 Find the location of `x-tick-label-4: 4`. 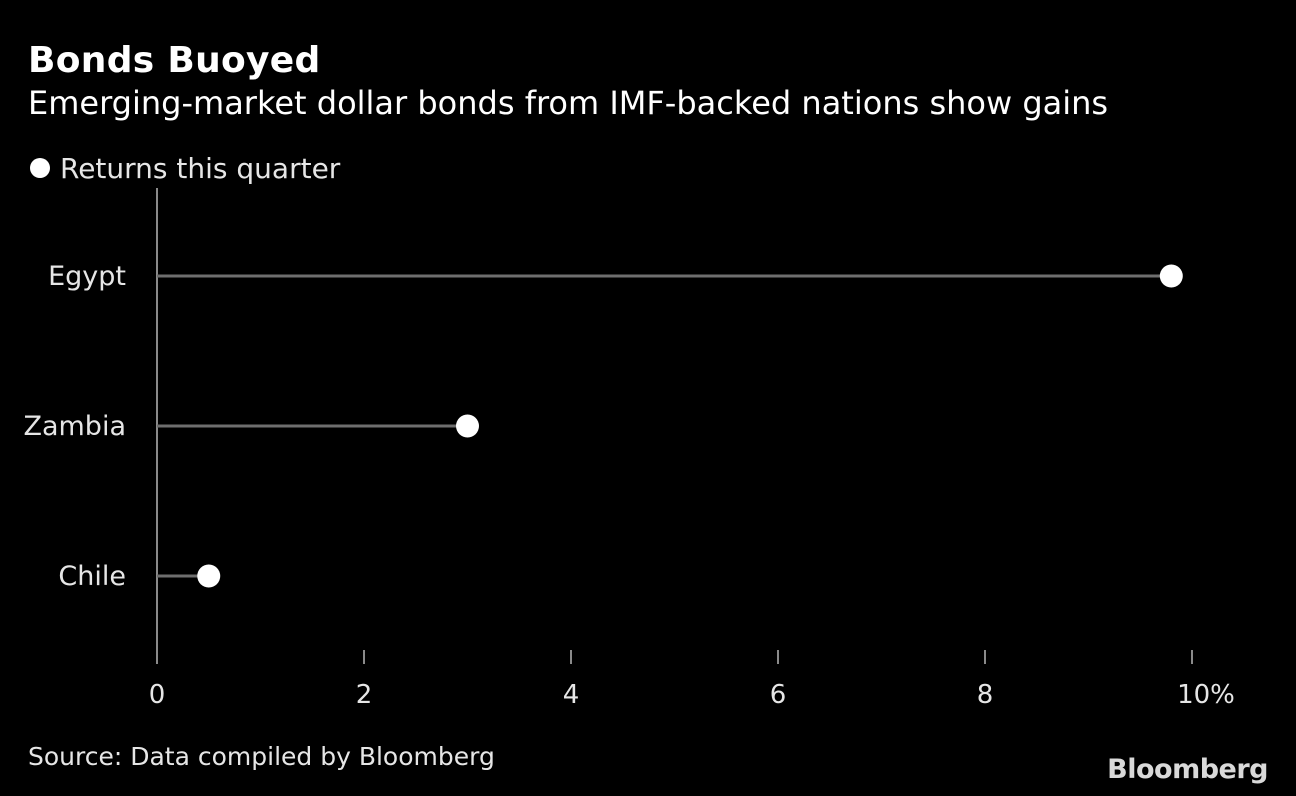

x-tick-label-4: 4 is located at coordinates (571, 695).